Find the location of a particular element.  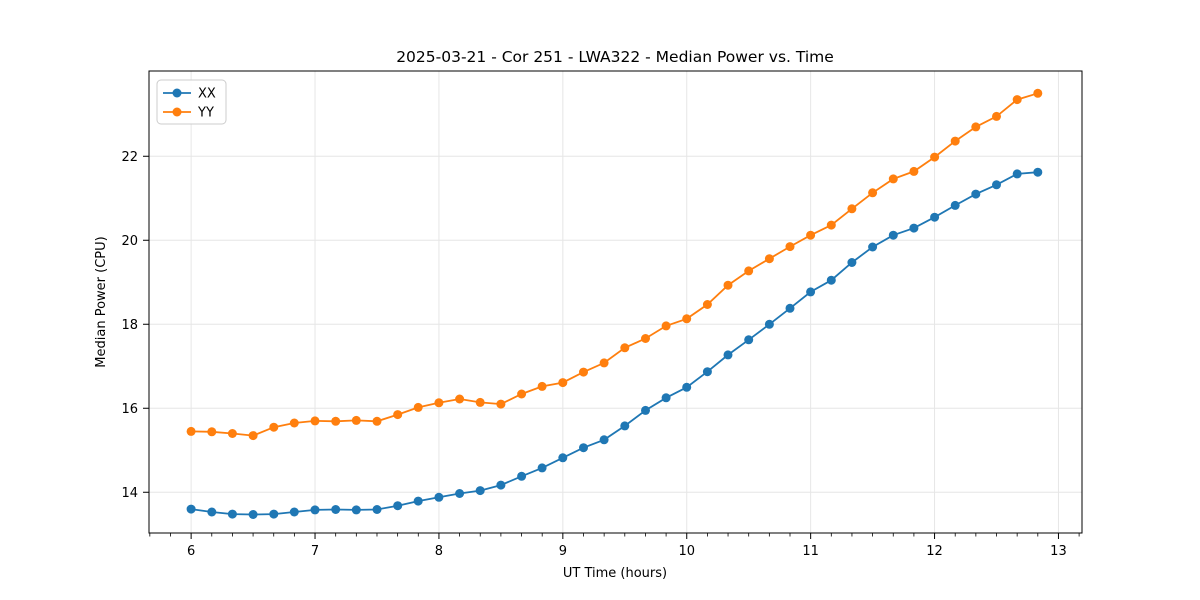

x-tick-label: 6 is located at coordinates (191, 551).